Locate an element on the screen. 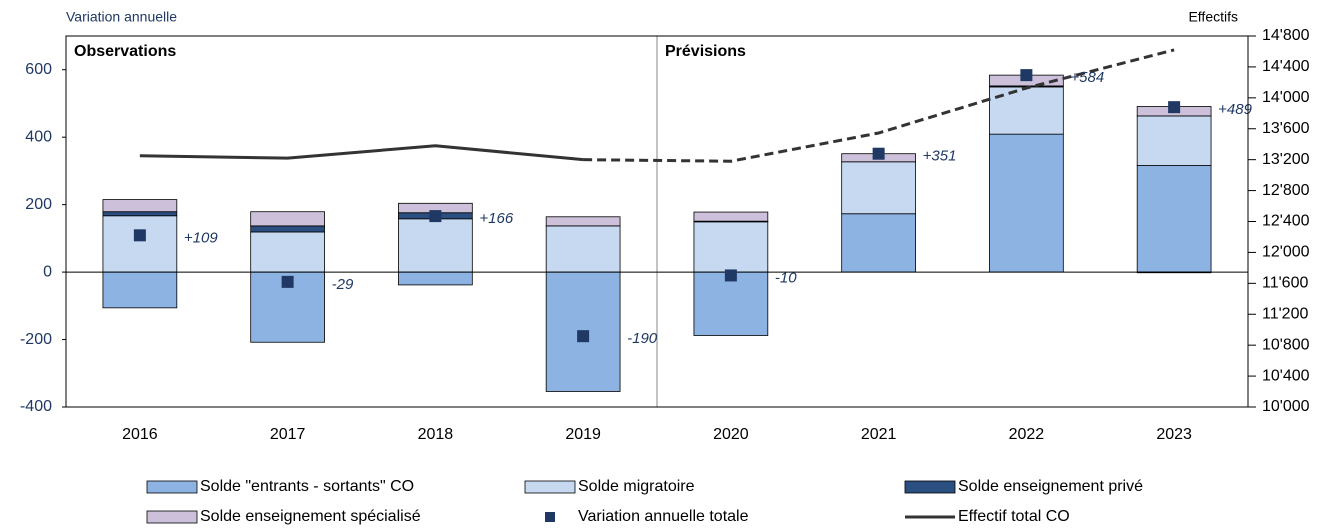 Image resolution: width=1328 pixels, height=528 pixels. value-label: -29 is located at coordinates (343, 284).